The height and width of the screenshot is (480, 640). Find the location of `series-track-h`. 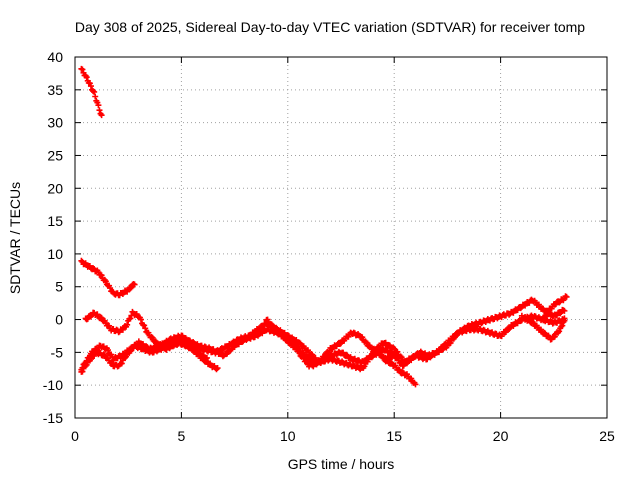

series-track-h is located at coordinates (431, 334).